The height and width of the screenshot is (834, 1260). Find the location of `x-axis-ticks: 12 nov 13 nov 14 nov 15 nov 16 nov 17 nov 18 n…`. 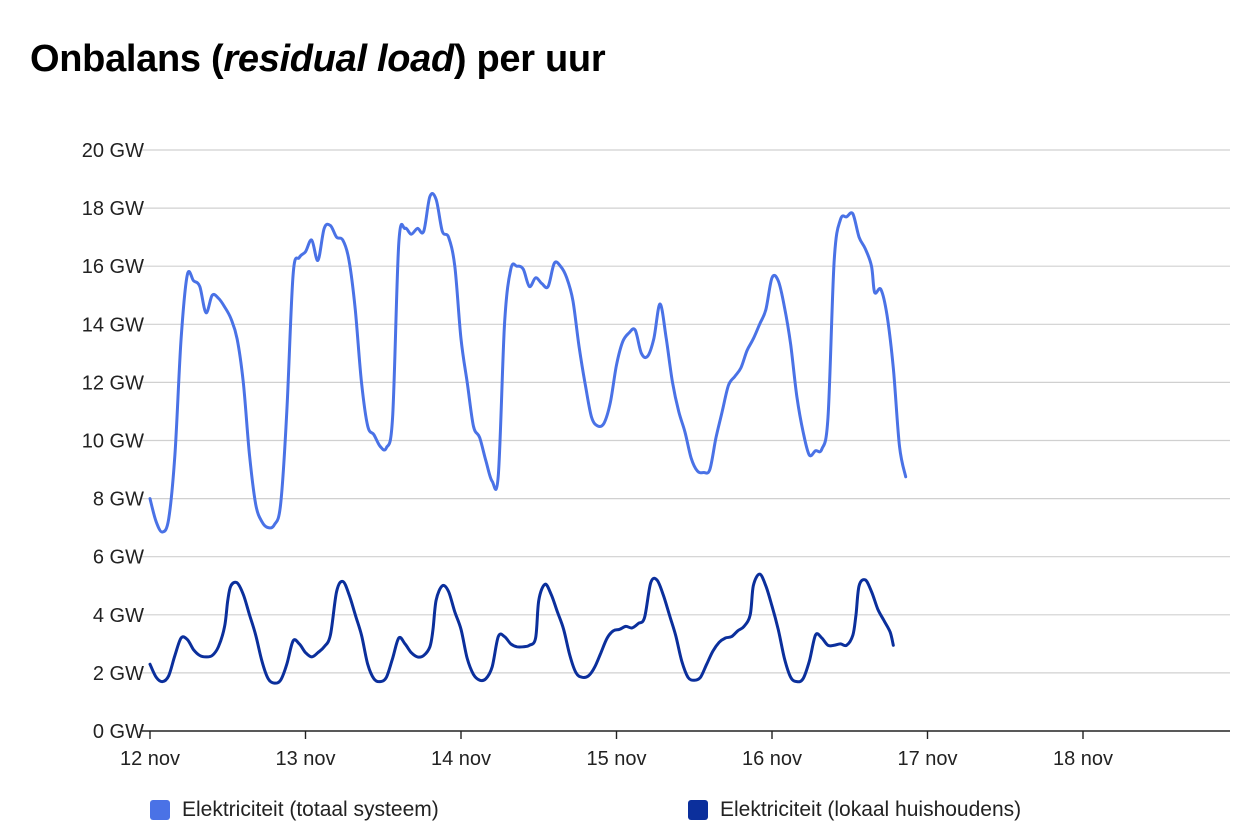

x-axis-ticks: 12 nov 13 nov 14 nov 15 nov 16 nov 17 nov 18 n… is located at coordinates (616, 750).